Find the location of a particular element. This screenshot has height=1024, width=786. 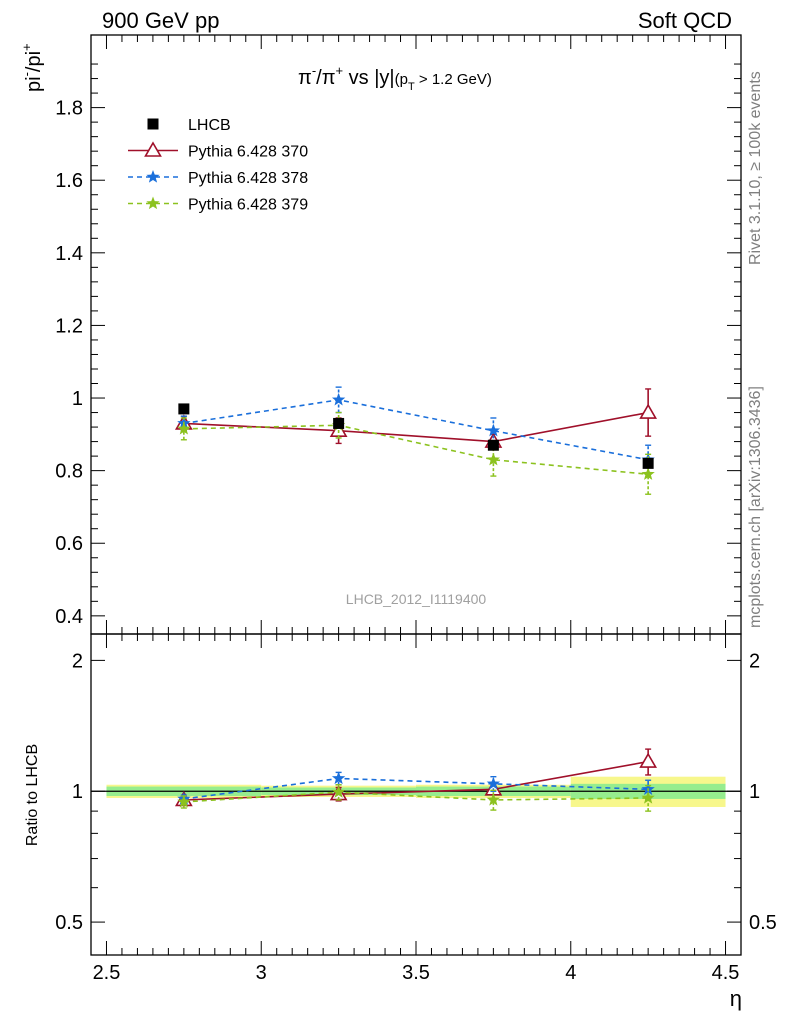

header-left: 900 GeV pp is located at coordinates (160, 20).